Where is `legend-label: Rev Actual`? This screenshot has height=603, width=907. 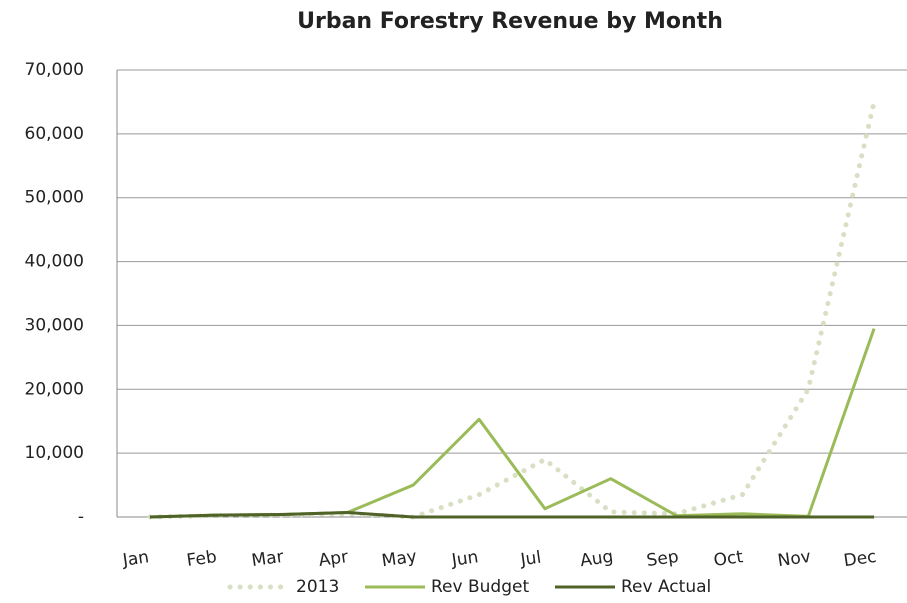
legend-label: Rev Actual is located at coordinates (666, 587).